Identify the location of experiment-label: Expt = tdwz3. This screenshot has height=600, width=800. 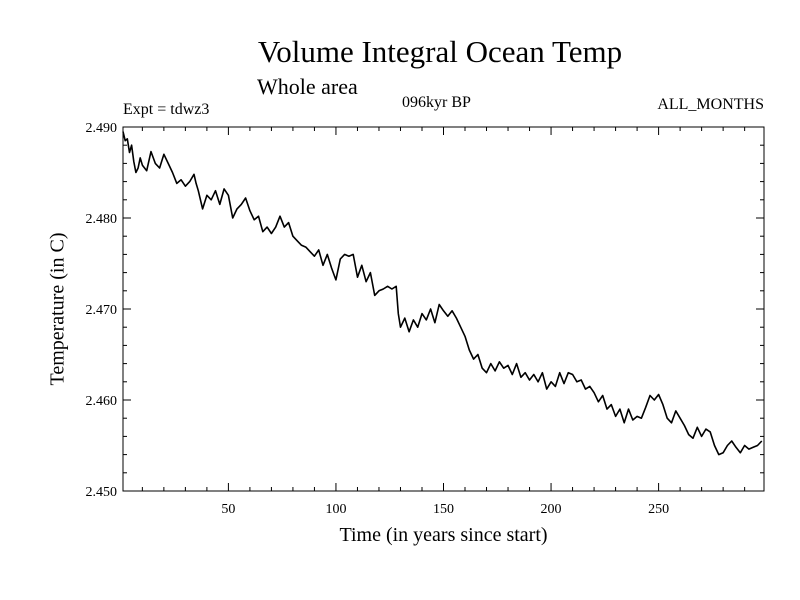
(166, 109).